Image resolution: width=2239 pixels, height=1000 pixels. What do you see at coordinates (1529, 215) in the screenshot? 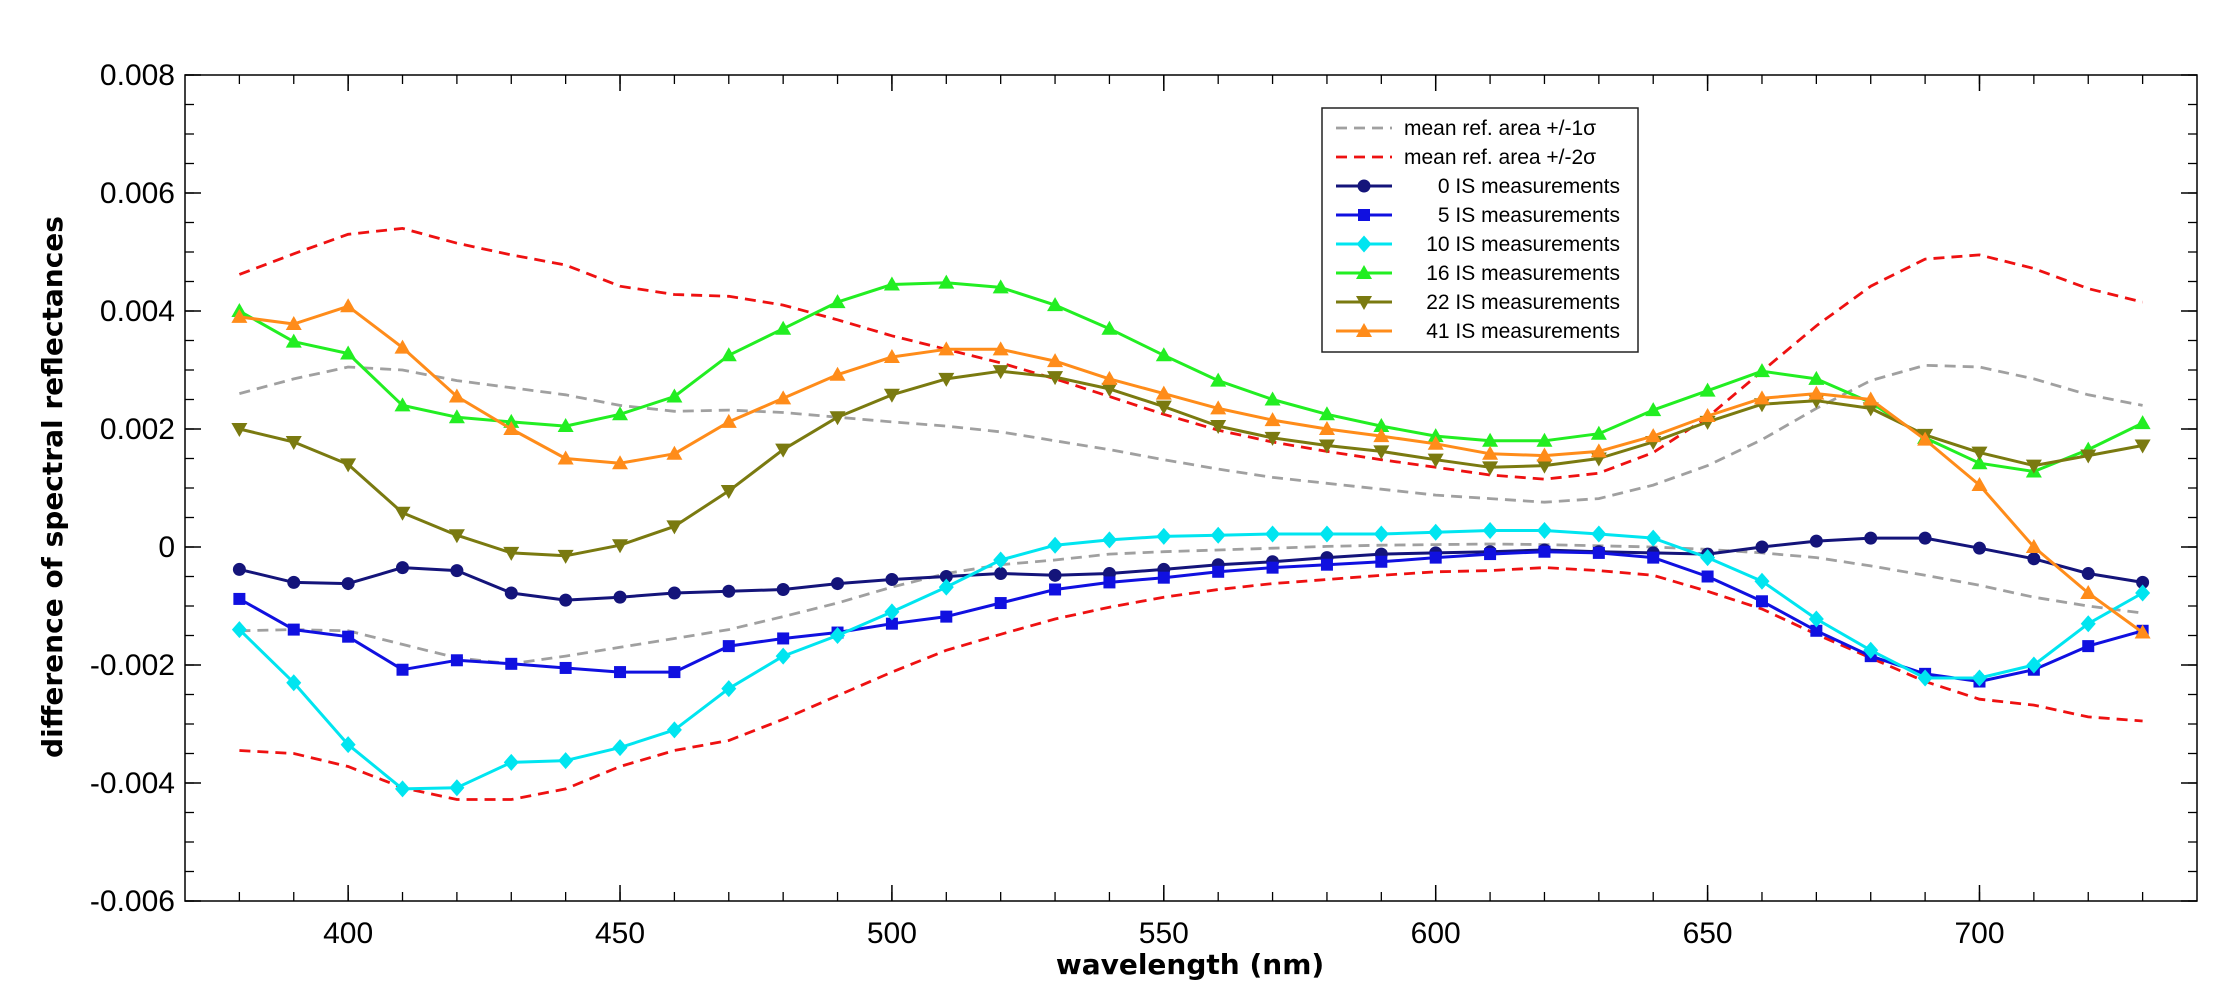
I see `legend-label: 5 IS measurements` at bounding box center [1529, 215].